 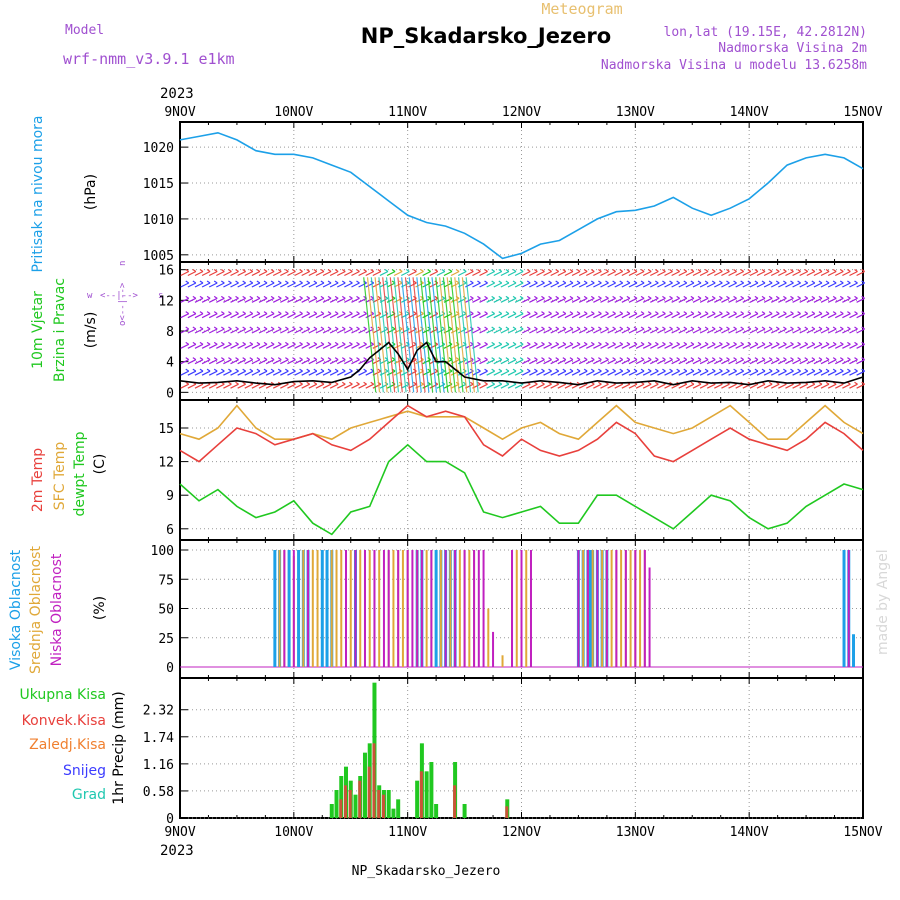 I want to click on precip-panel: 2.321.741.160.580, so click(x=503, y=752).